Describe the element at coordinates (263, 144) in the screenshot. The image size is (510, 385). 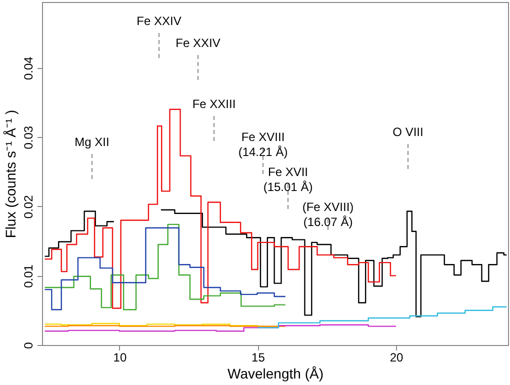
I see `annotation: Fe XVIII (14.21 Å)` at that location.